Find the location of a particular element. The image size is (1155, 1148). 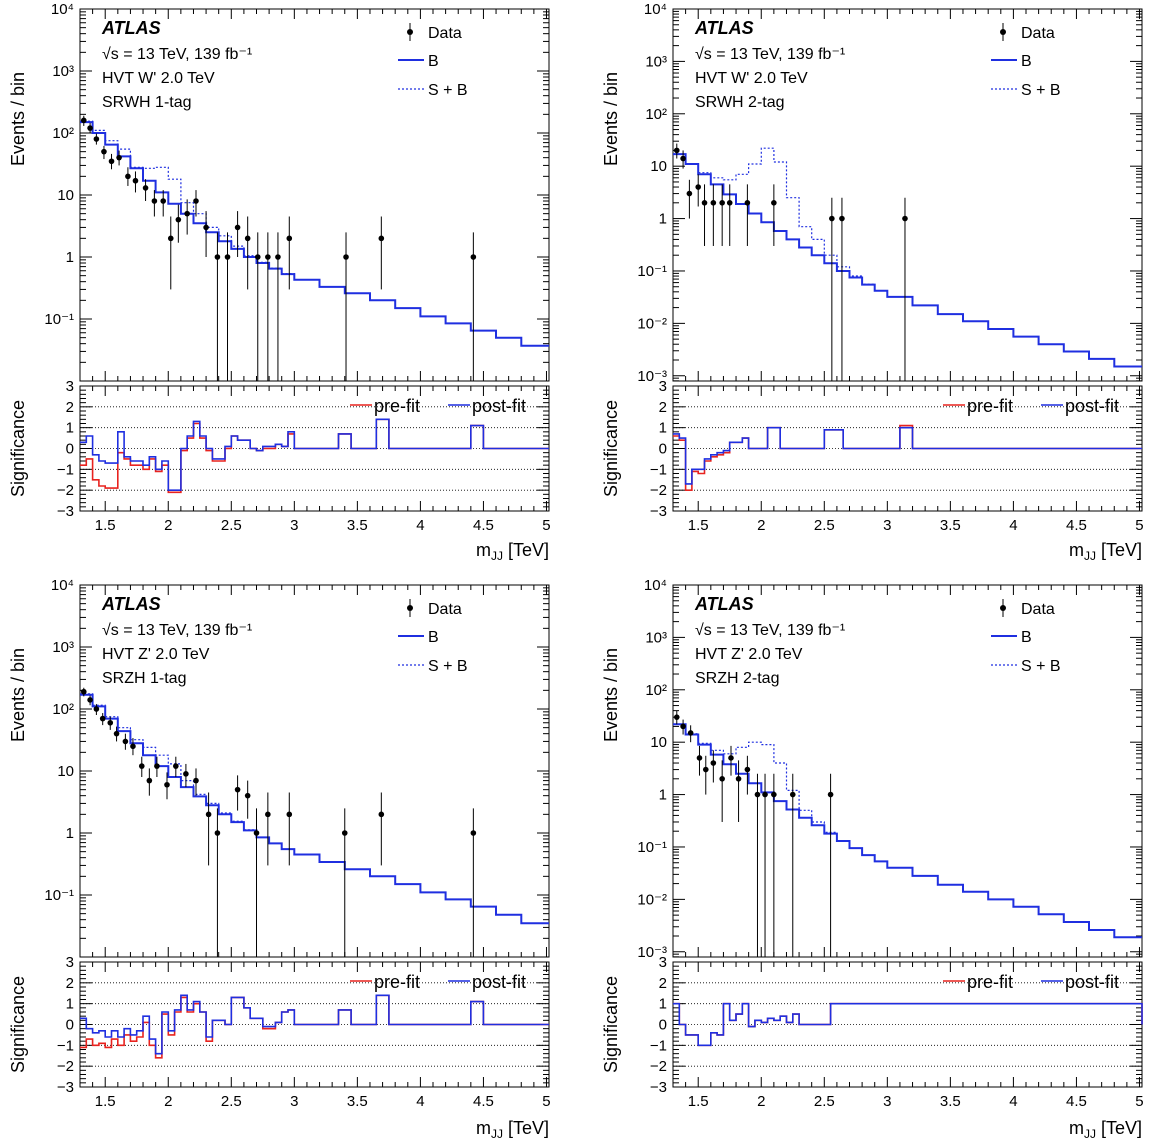

region-label: SRZH 2-tag is located at coordinates (737, 678).